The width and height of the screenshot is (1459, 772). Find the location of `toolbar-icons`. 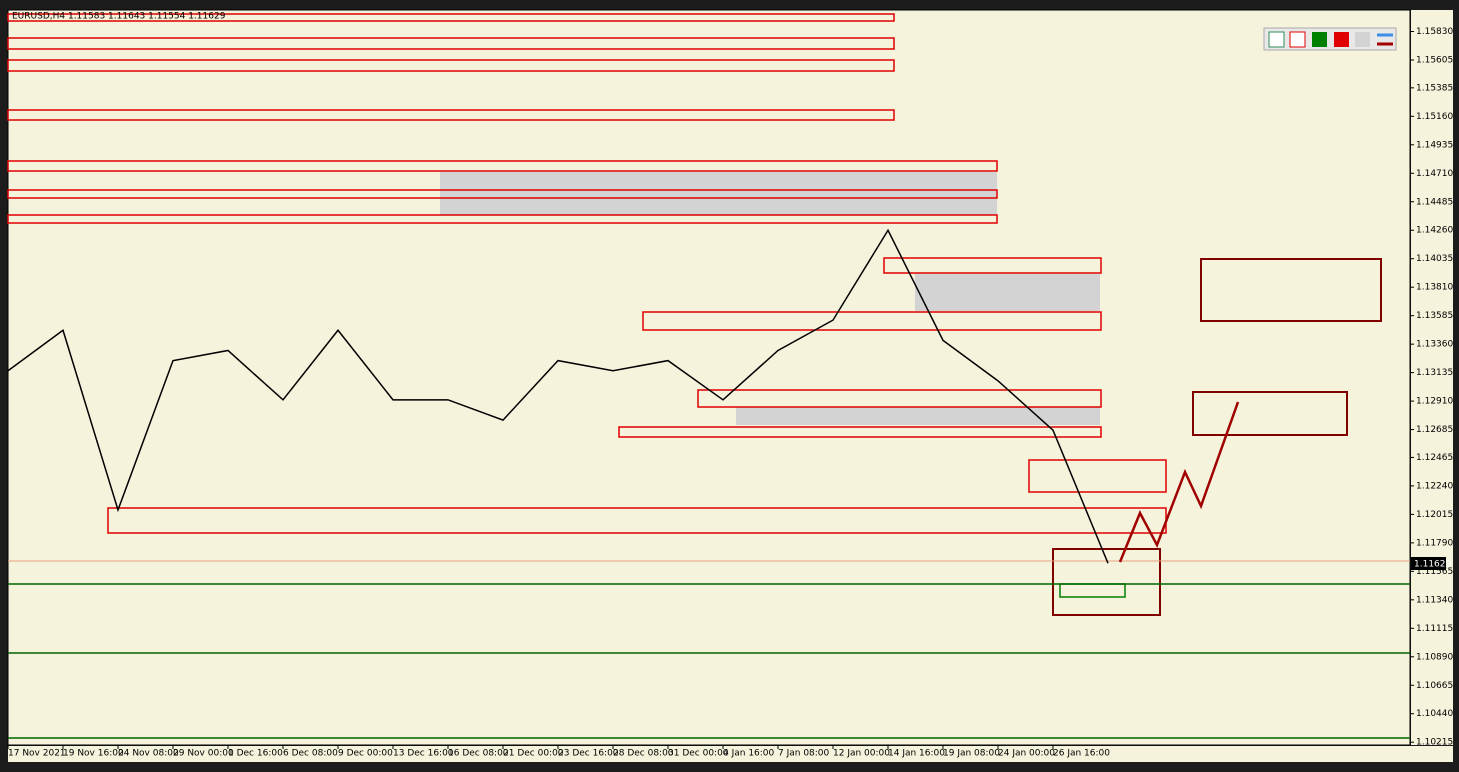

toolbar-icons is located at coordinates (1330, 39).